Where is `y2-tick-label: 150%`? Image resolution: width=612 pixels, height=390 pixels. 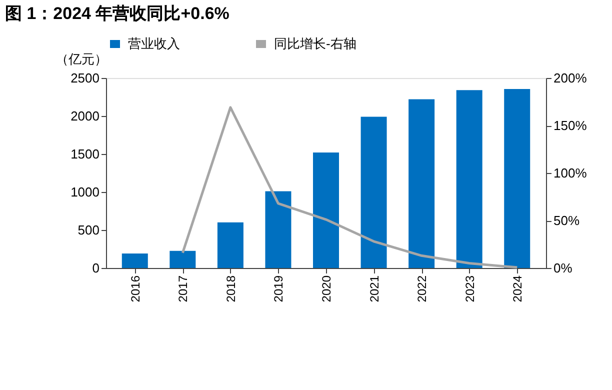 y2-tick-label: 150% is located at coordinates (571, 125).